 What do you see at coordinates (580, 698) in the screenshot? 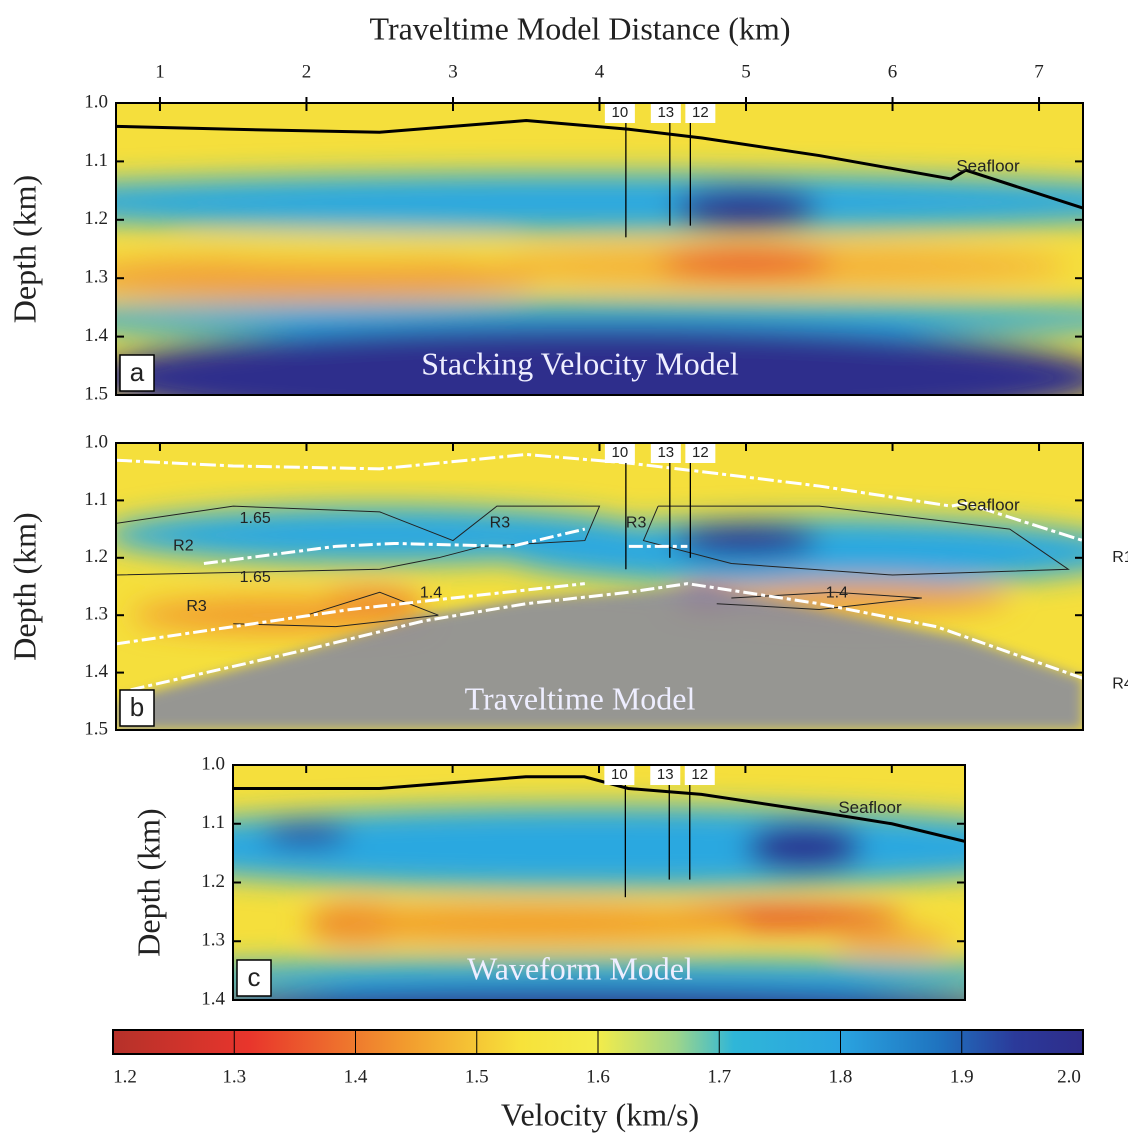
I see `panel-title: Traveltime Model` at bounding box center [580, 698].